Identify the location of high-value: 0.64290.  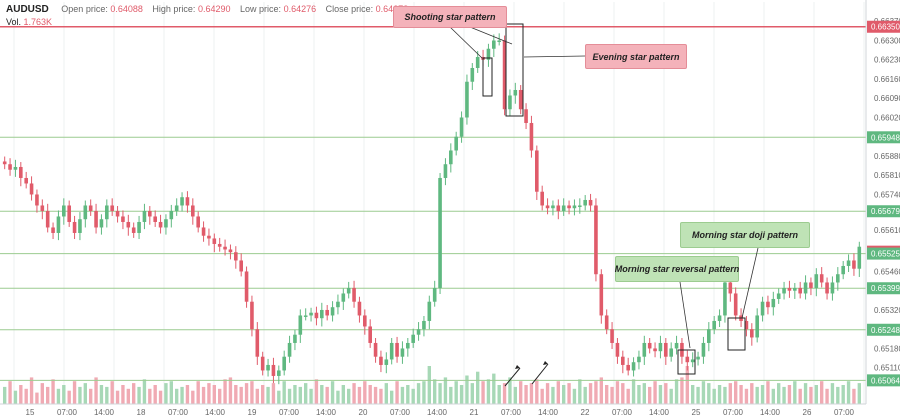
(214, 9).